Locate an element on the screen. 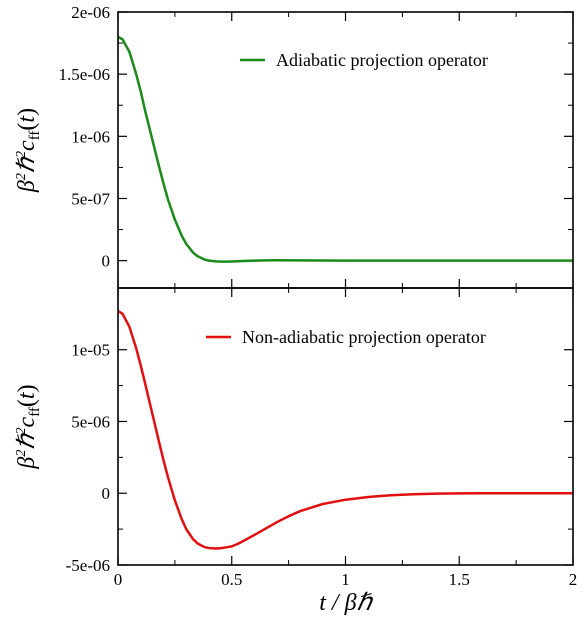 This screenshot has width=586, height=625. legend-label: Non-adiabatic projection operator is located at coordinates (364, 337).